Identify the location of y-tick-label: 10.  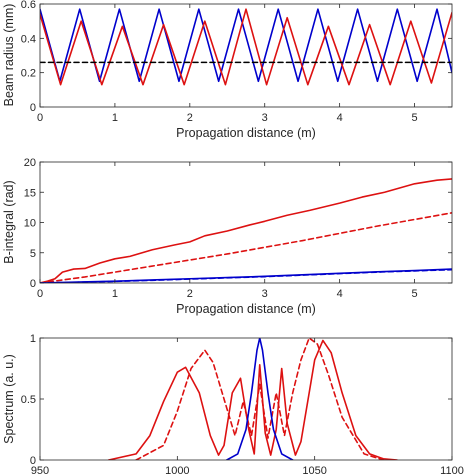
(30, 224).